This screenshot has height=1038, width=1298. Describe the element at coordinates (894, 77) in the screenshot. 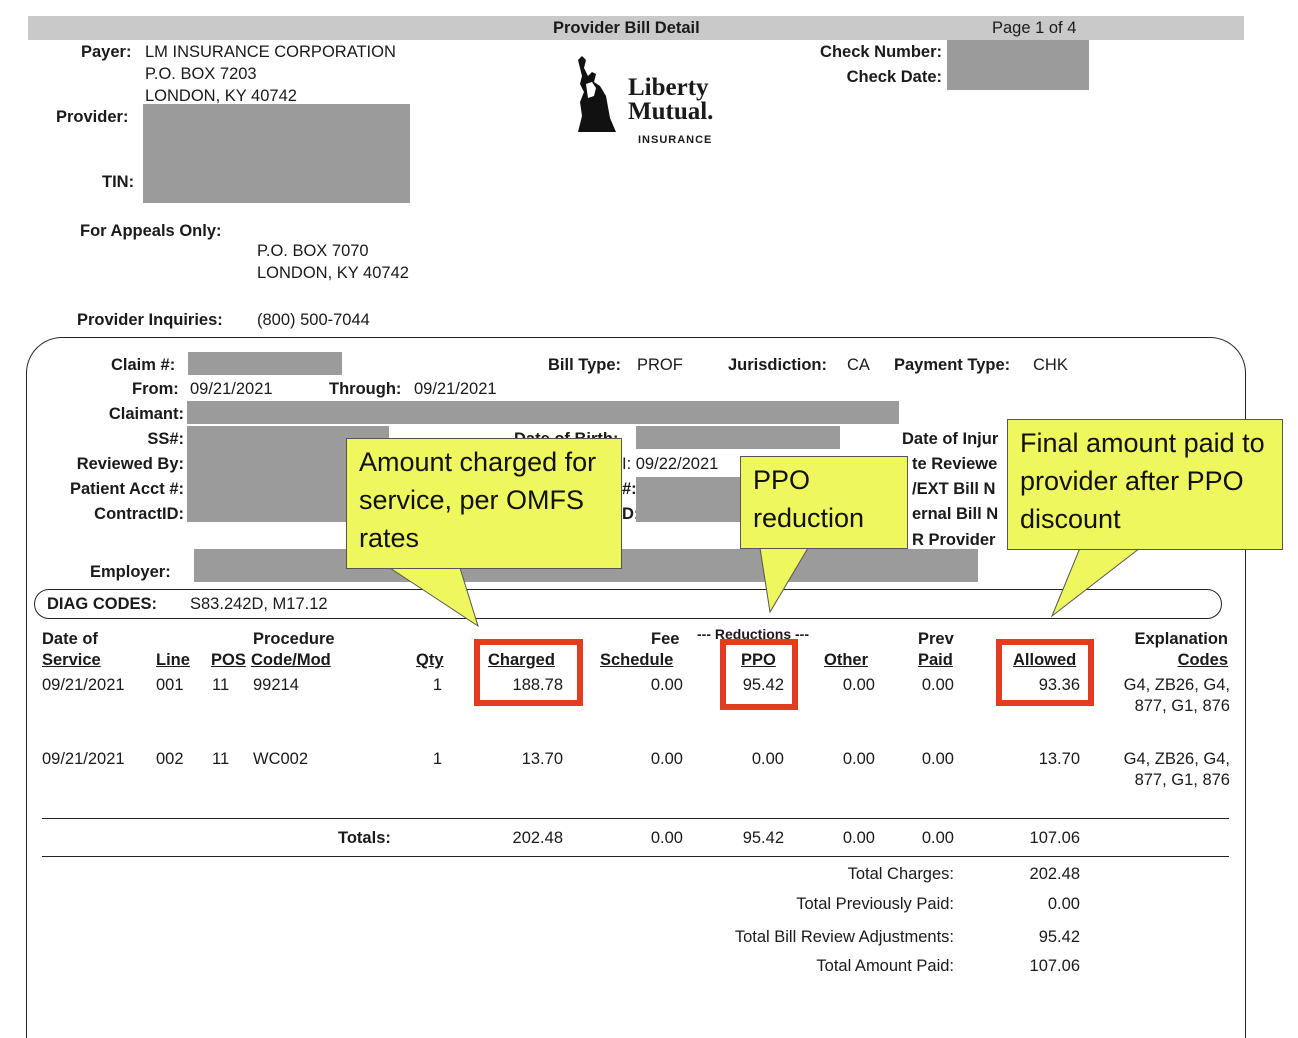

I see `check-date-label: Check Date:` at that location.